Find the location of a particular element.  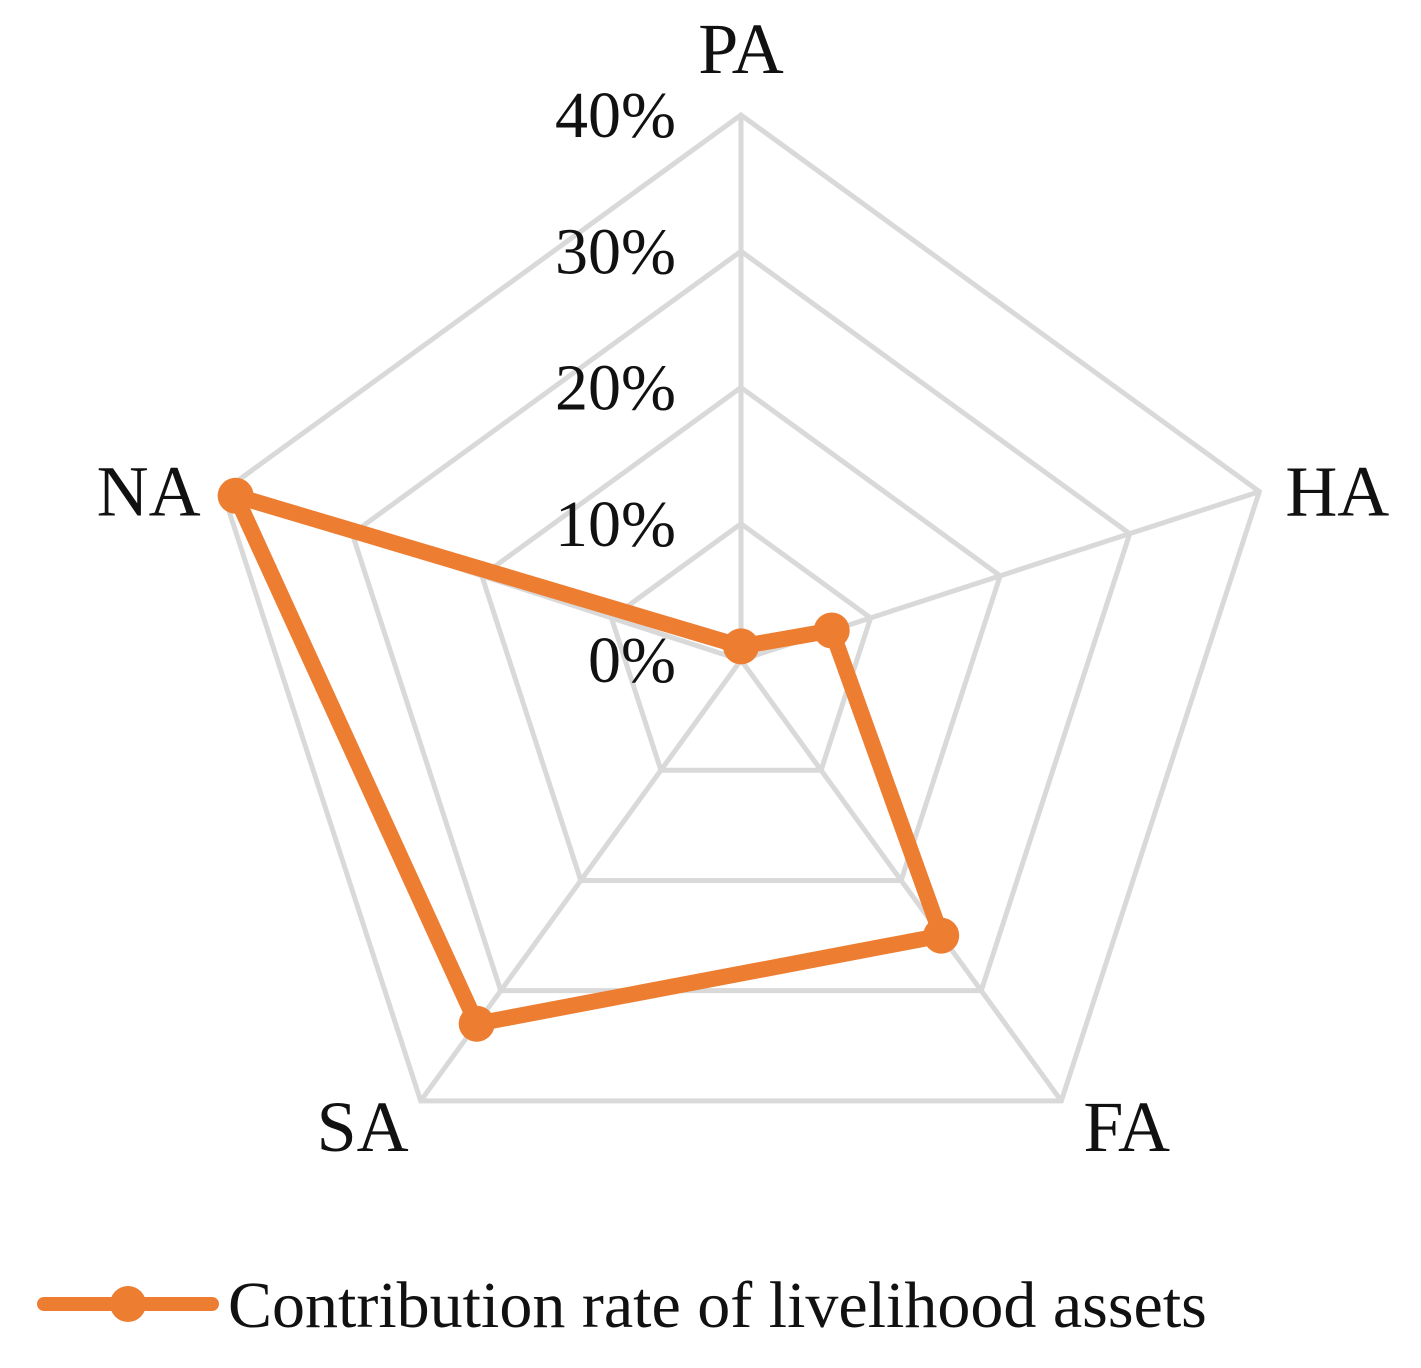

category-label-ha: HA is located at coordinates (1337, 492).